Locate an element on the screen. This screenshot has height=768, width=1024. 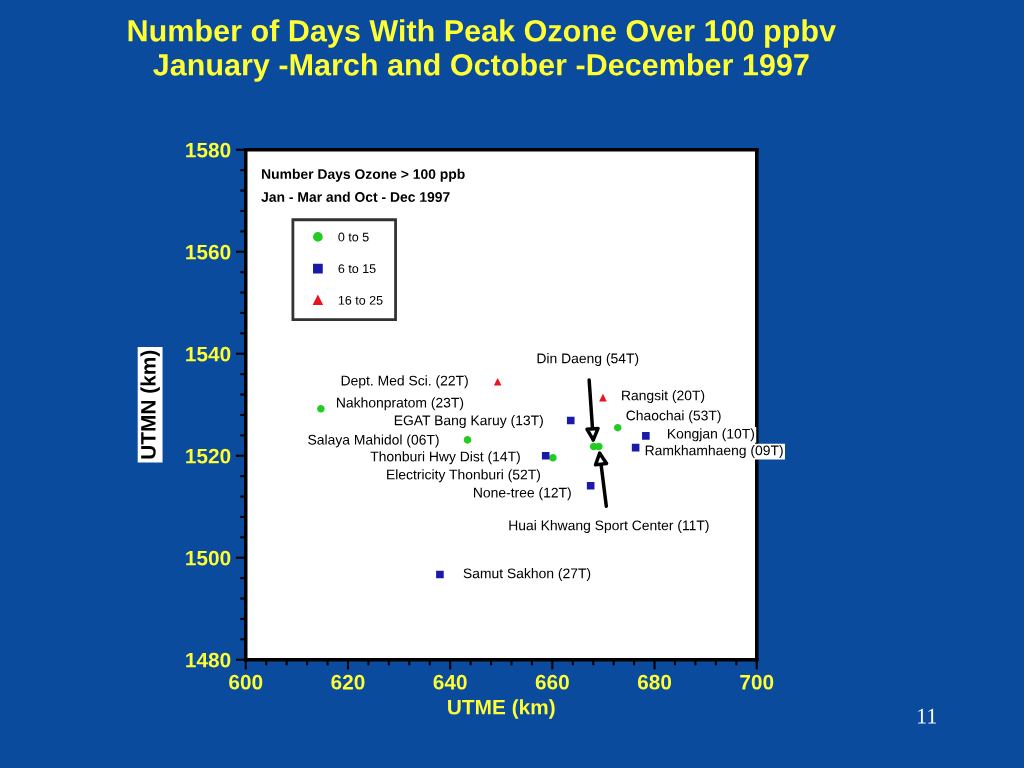
x-tick-label: 680 is located at coordinates (654, 682).